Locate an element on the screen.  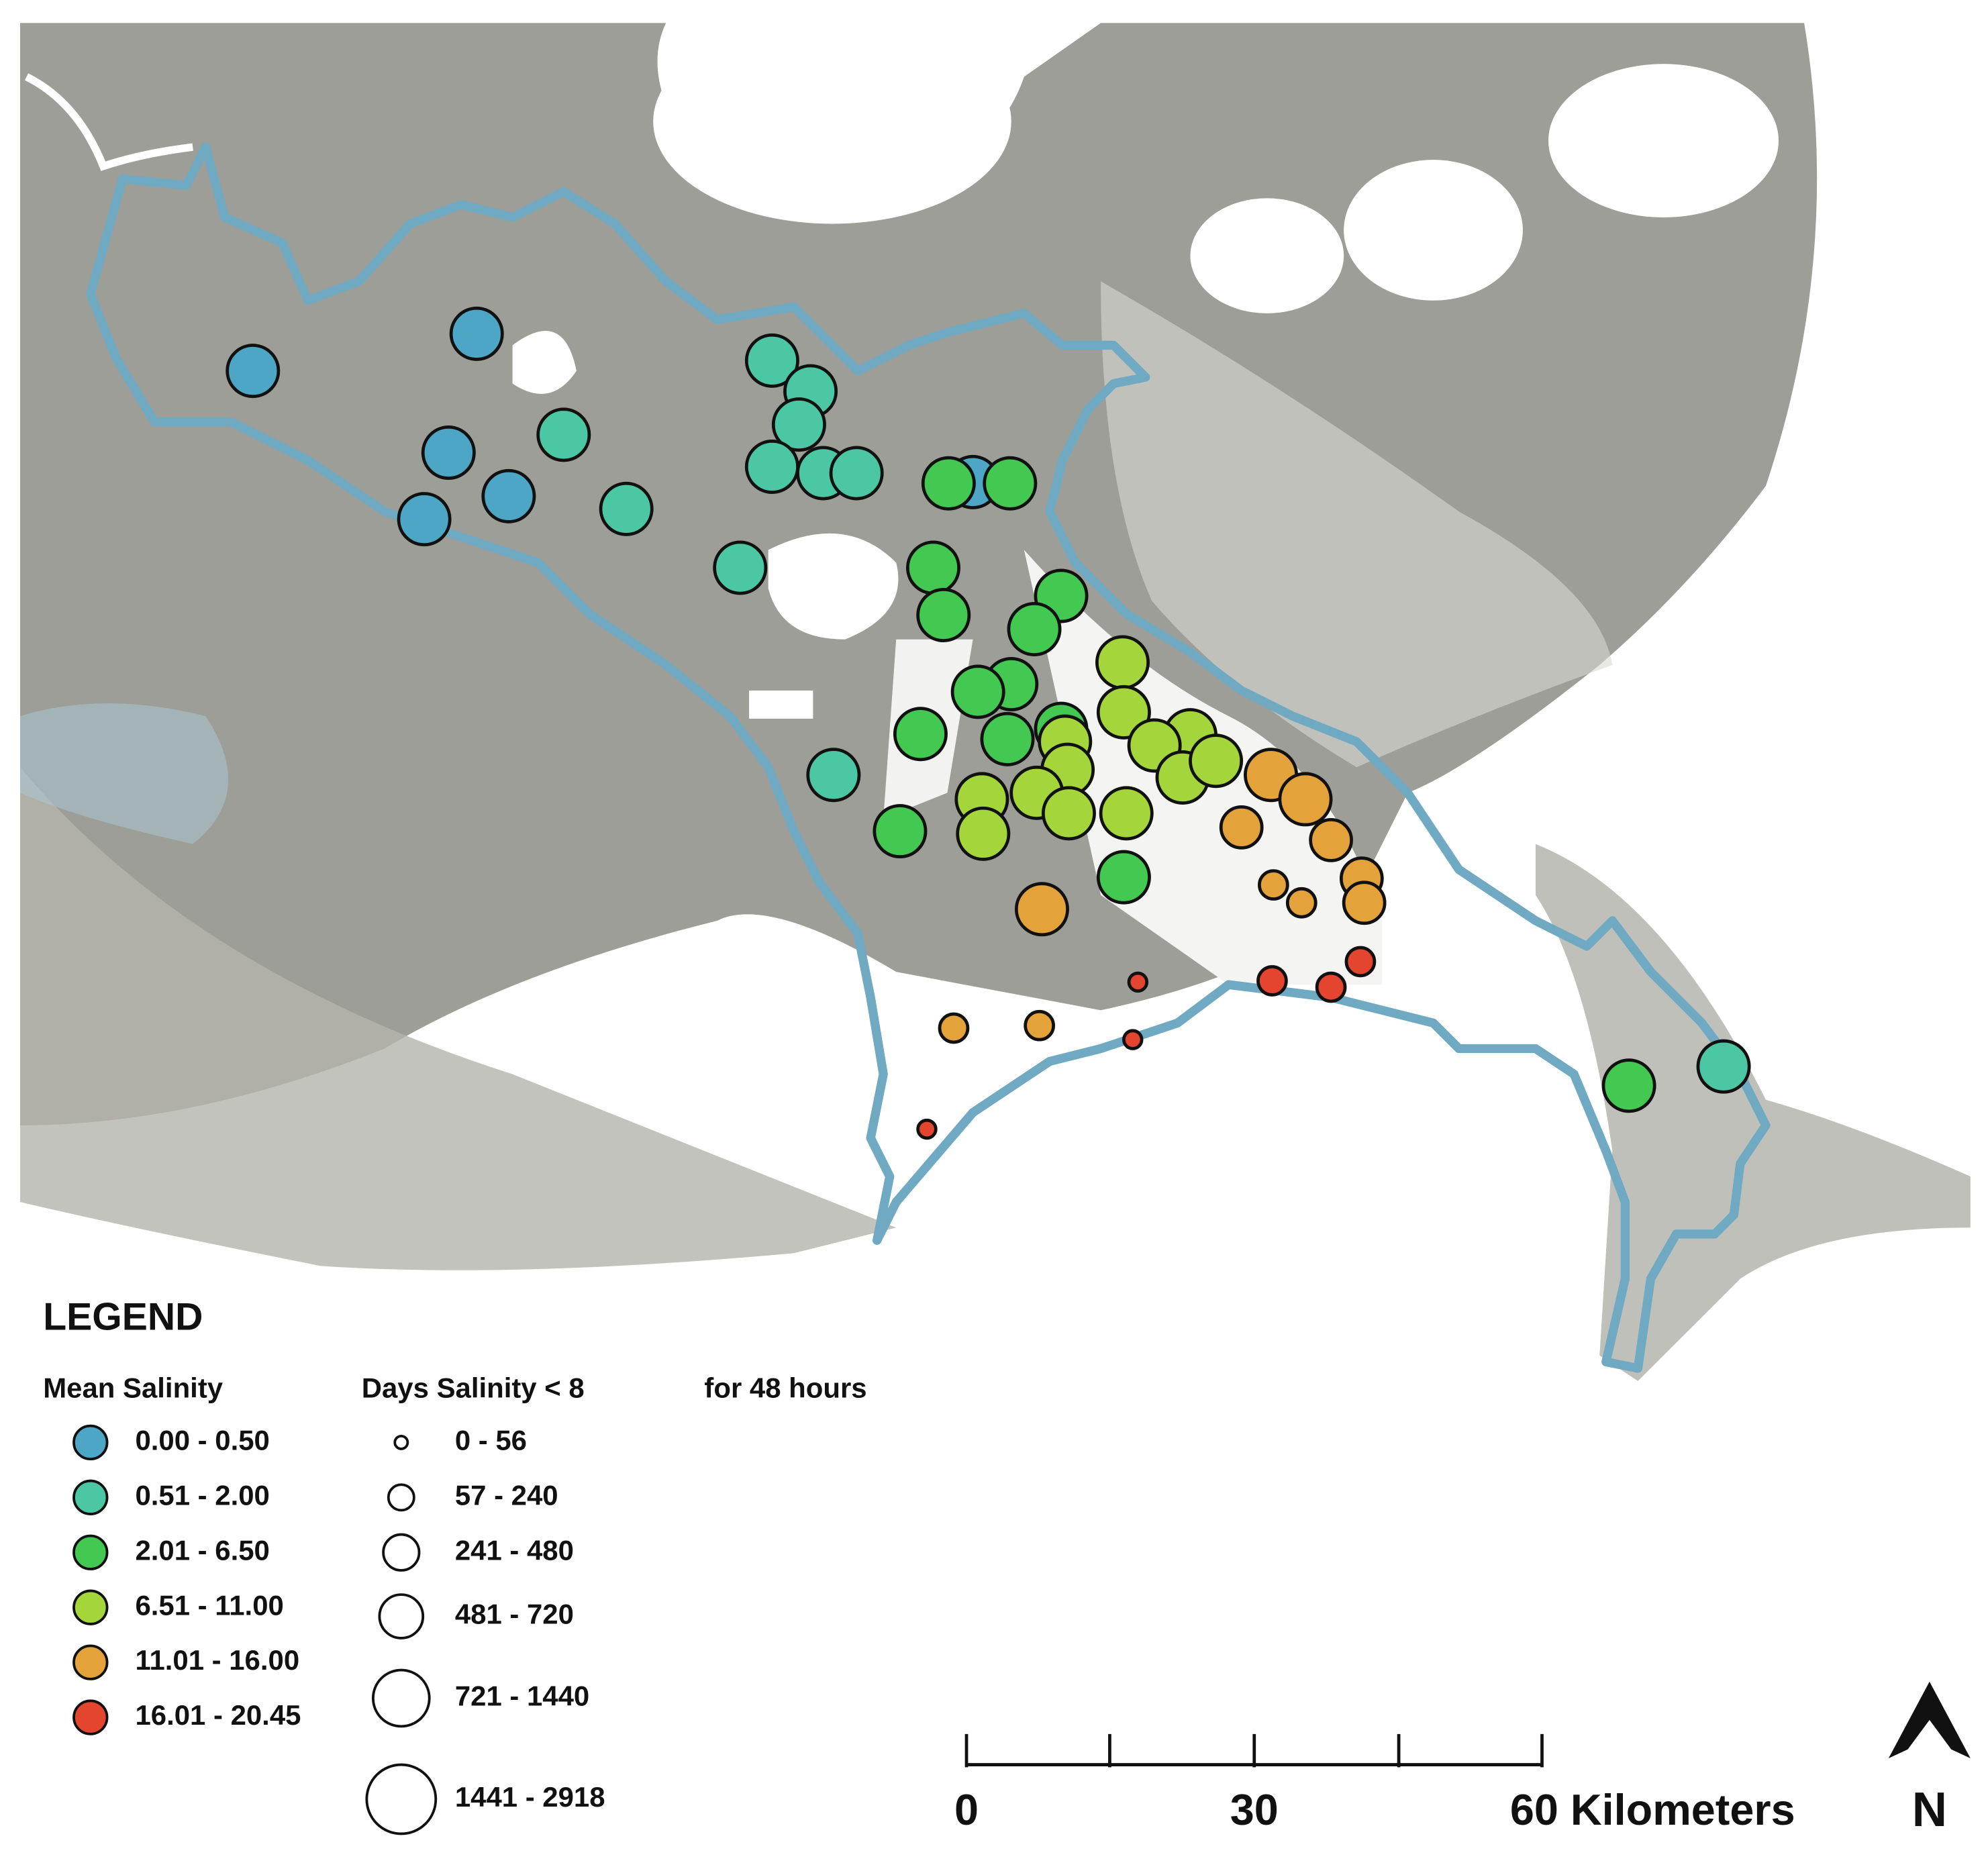
scale-label: 0 is located at coordinates (966, 1809).